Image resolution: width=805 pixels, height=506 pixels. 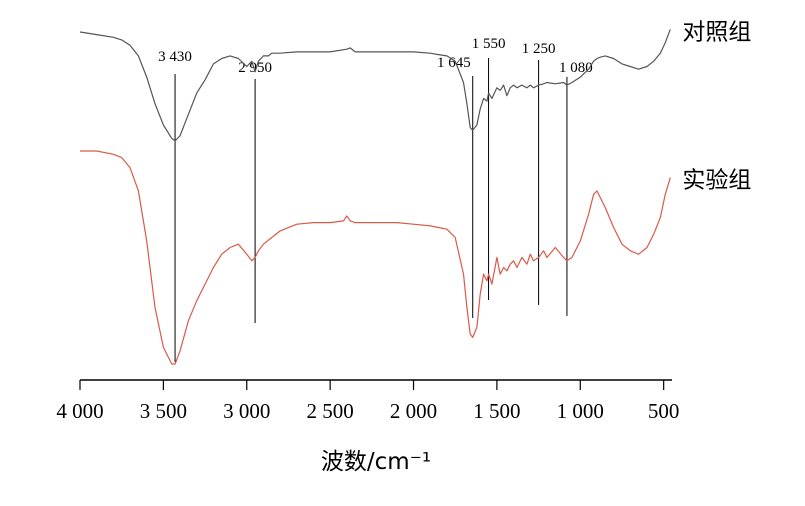 I want to click on peak-label: 3 430, so click(x=175, y=57).